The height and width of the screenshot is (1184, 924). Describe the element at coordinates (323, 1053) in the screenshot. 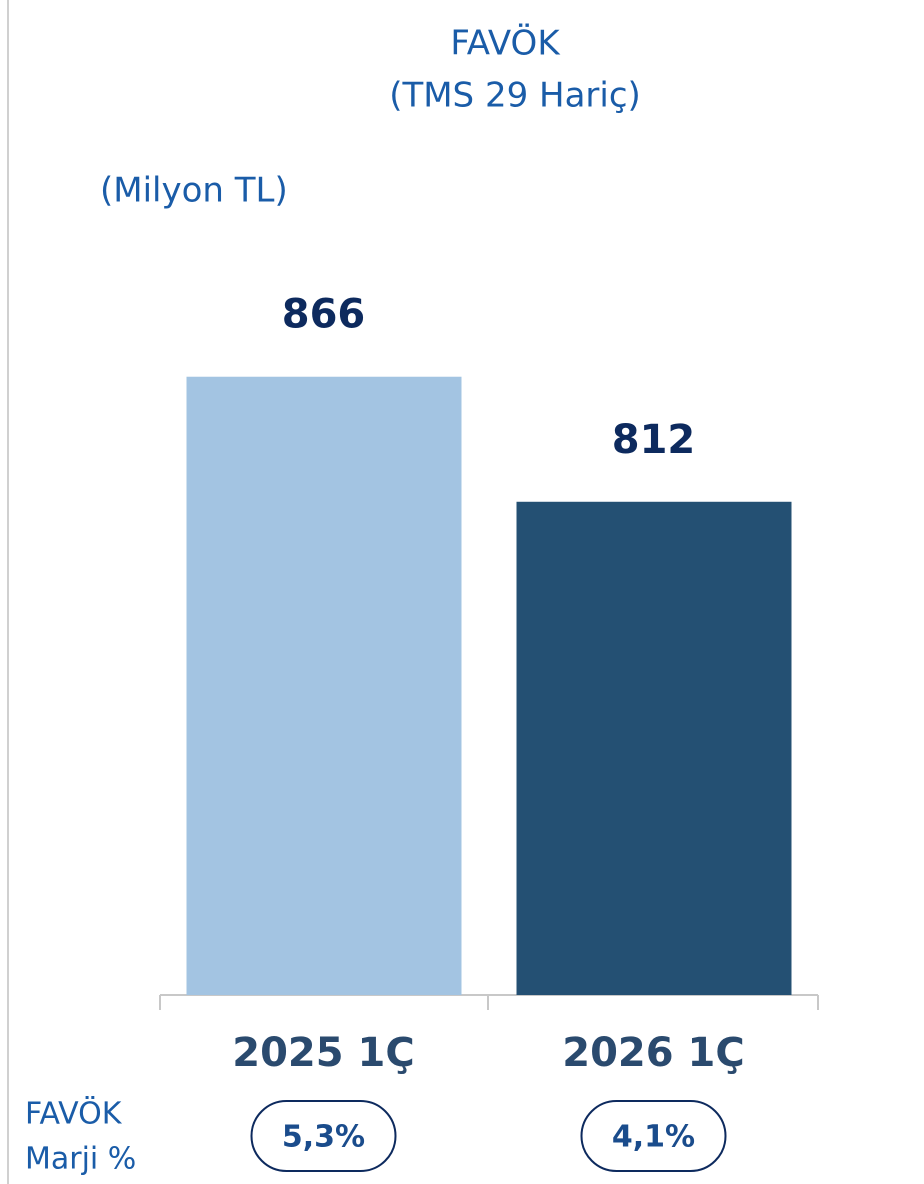

I see `x-tick-label: 2025 1Ç` at that location.